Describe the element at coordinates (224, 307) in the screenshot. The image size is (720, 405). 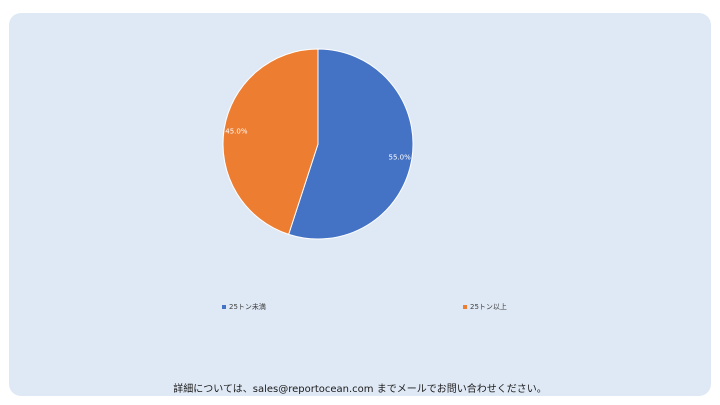
I see `legend-swatch-under-25t` at that location.